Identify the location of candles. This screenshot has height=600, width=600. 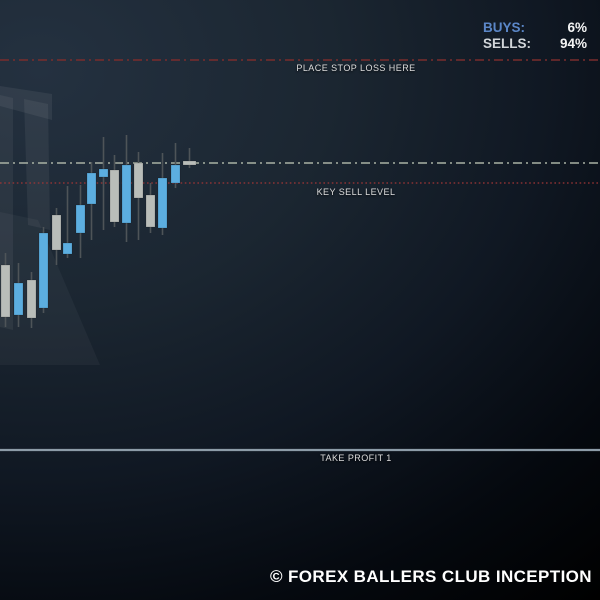
(98, 231).